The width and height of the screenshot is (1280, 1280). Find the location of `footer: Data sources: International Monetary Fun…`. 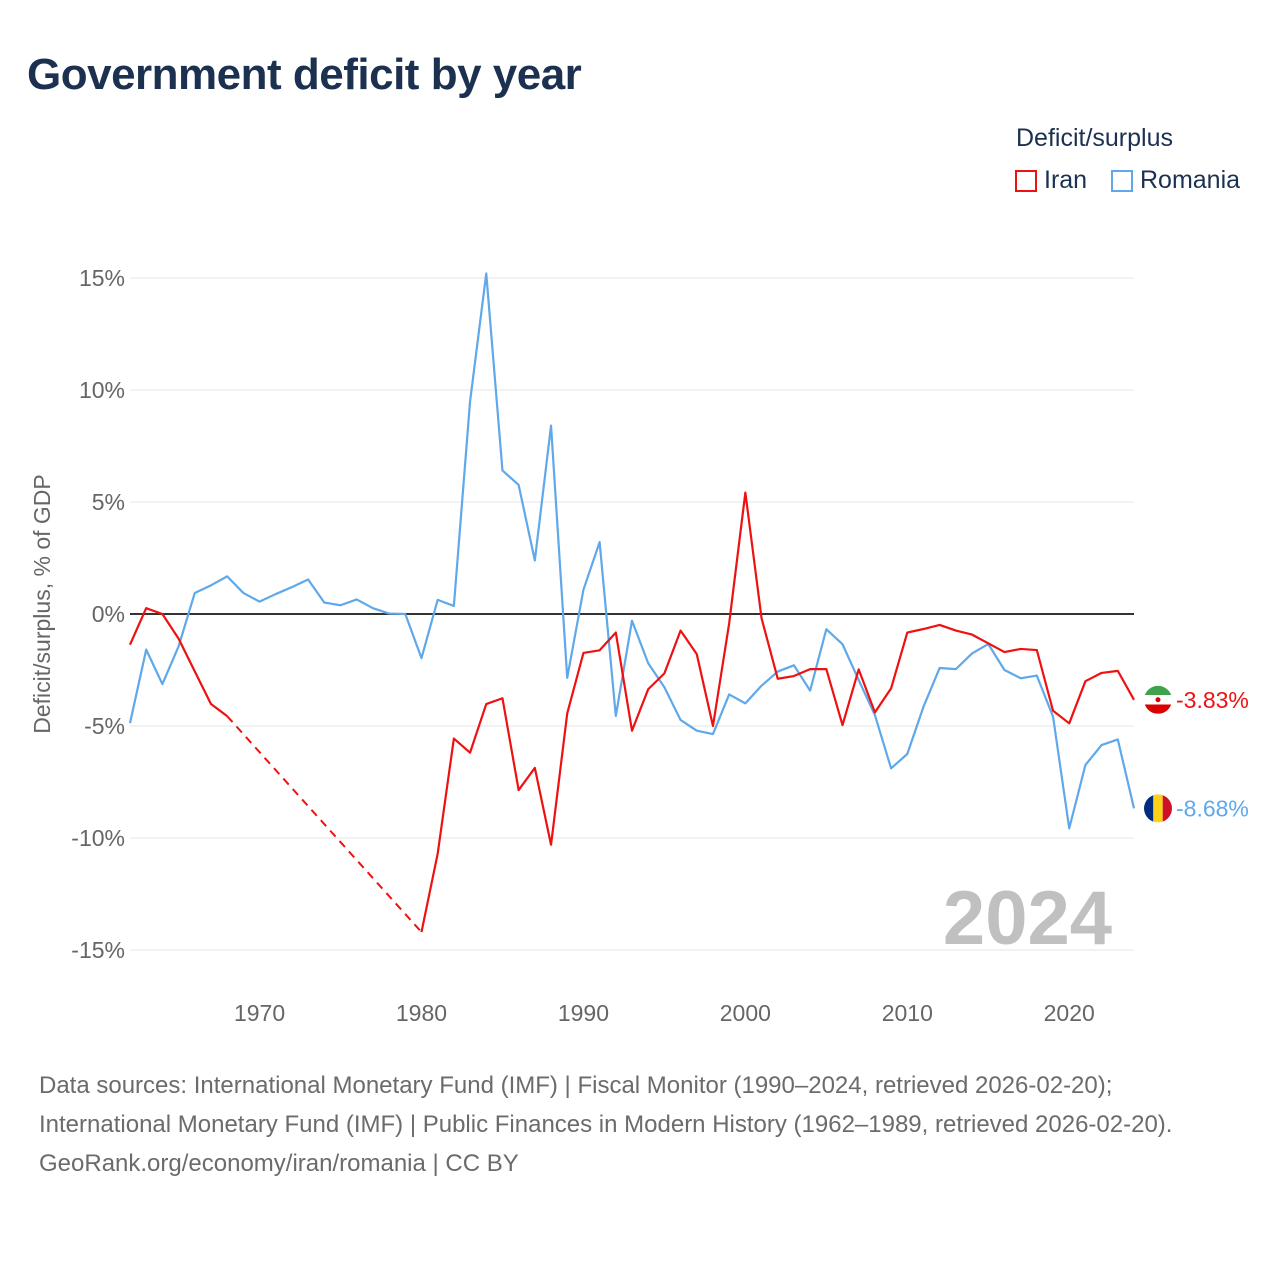

footer: Data sources: International Monetary Fun… is located at coordinates (639, 1124).